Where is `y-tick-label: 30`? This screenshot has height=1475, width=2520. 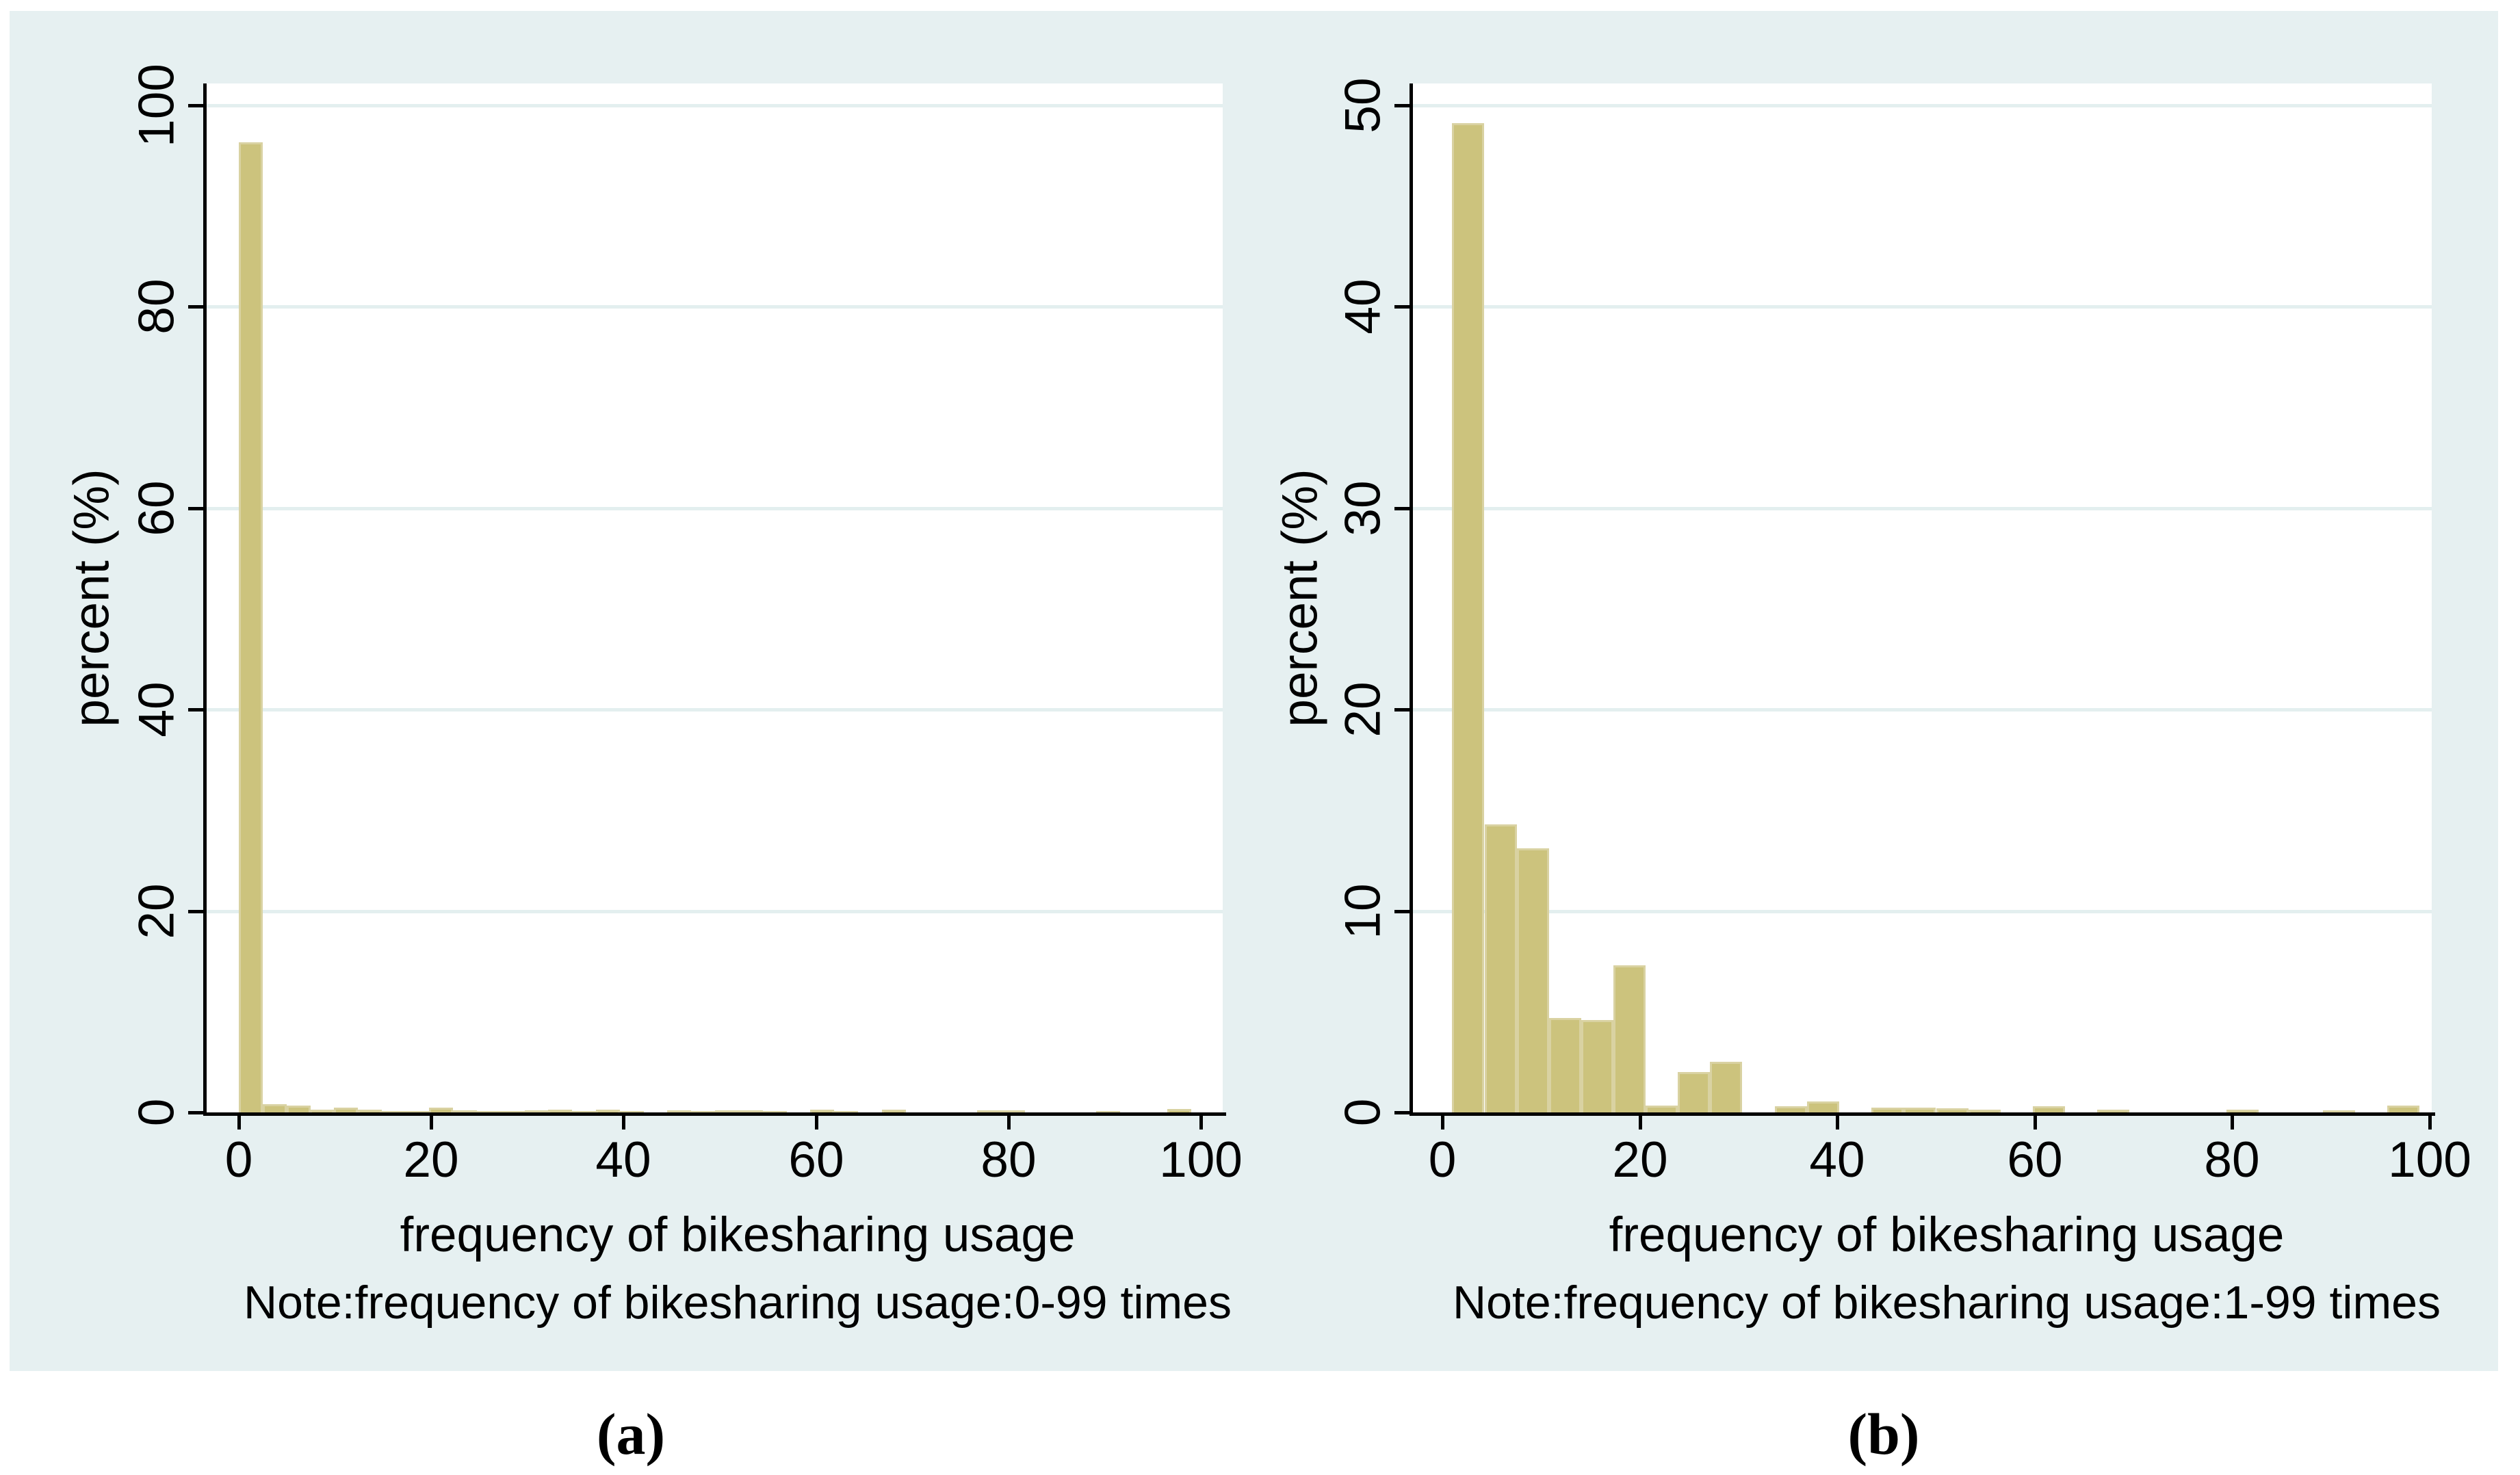 y-tick-label: 30 is located at coordinates (1363, 508).